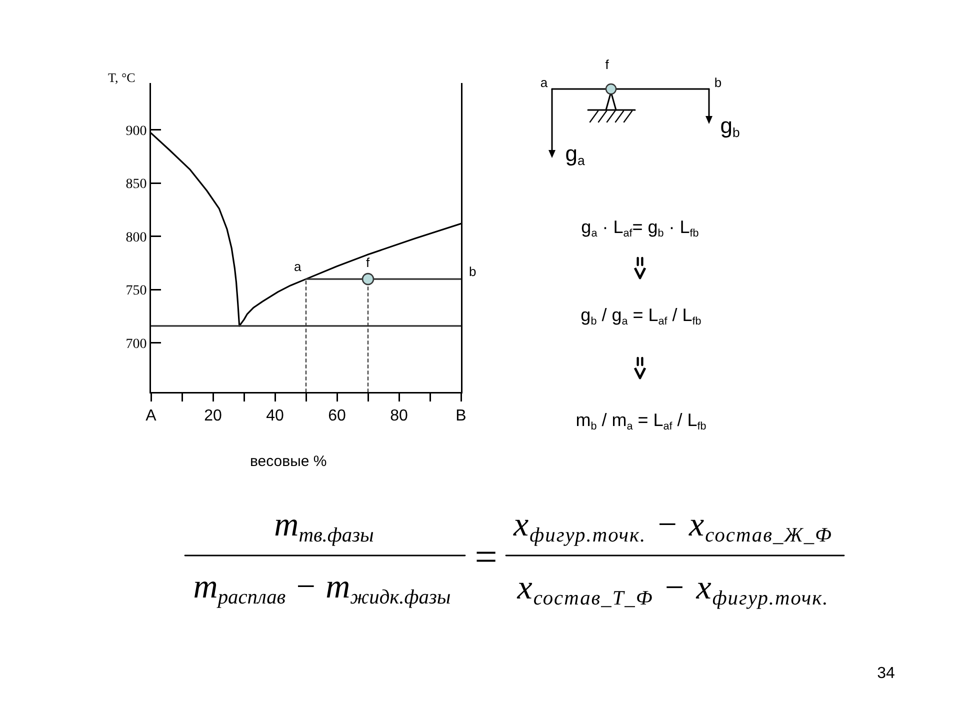  What do you see at coordinates (288, 461) in the screenshot?
I see `x-axis-title: весовые %` at bounding box center [288, 461].